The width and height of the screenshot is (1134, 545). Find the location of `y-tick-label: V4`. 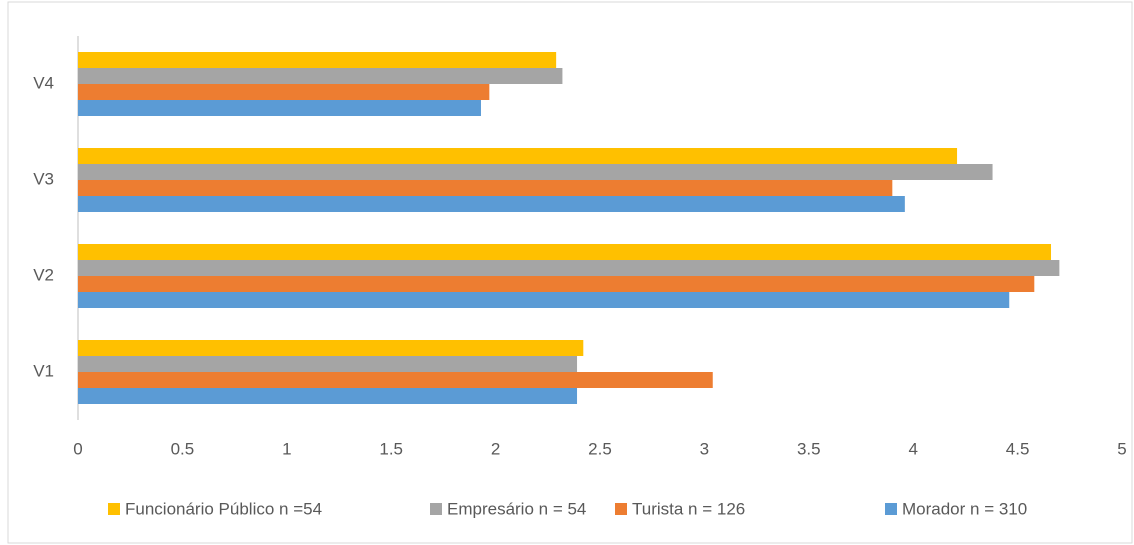

y-tick-label: V4 is located at coordinates (43, 82).